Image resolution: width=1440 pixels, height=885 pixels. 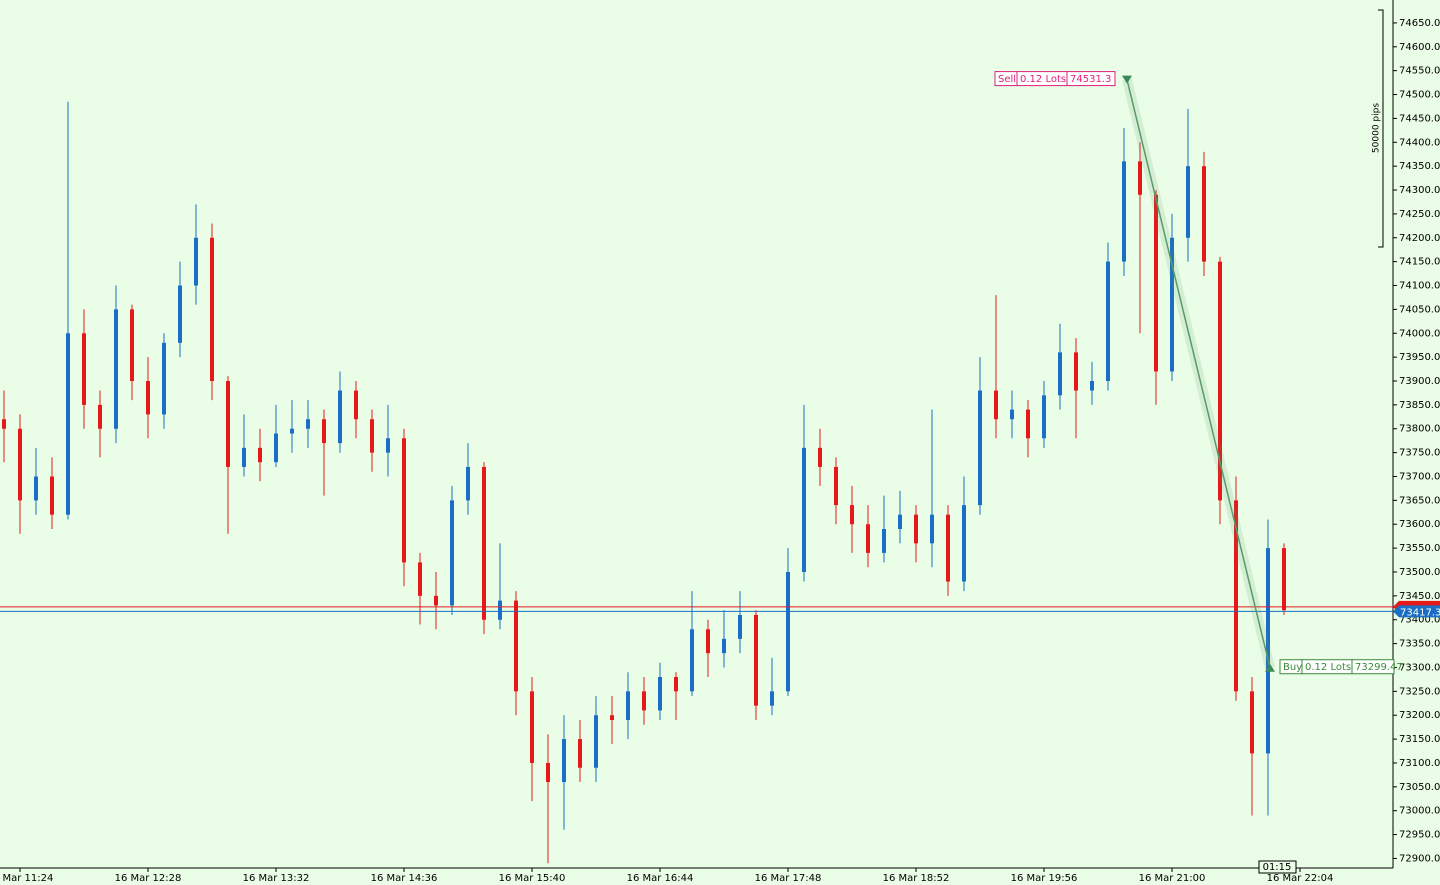 I want to click on x-tick-label: 16 Mar 11:24, so click(x=26, y=878).